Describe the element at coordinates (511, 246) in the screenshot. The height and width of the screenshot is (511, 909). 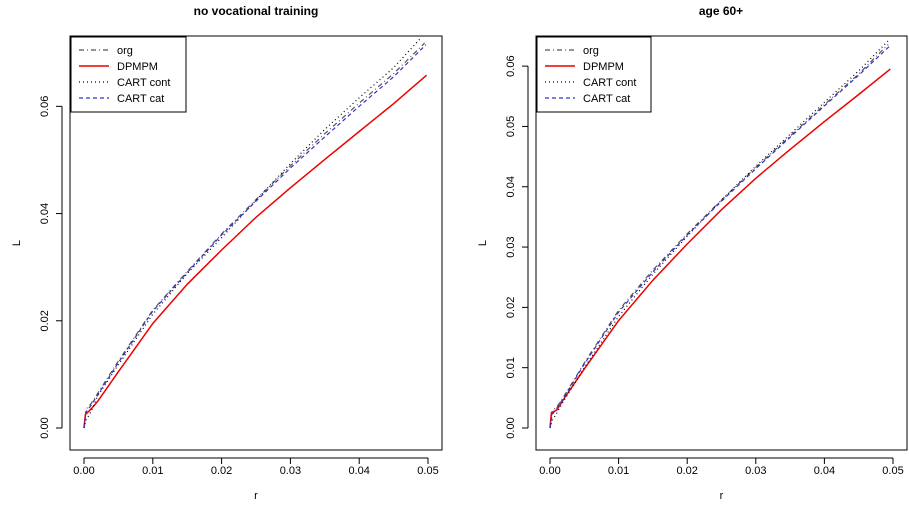
I see `y-tick-label: 0.03` at that location.